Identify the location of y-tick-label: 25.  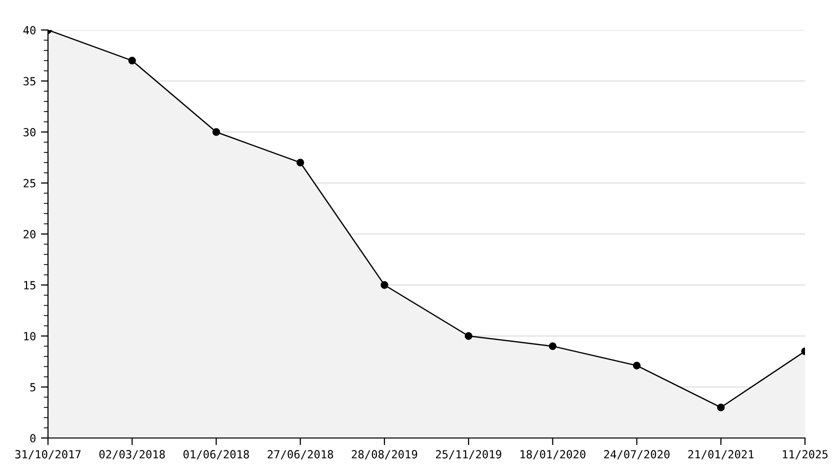
(30, 183).